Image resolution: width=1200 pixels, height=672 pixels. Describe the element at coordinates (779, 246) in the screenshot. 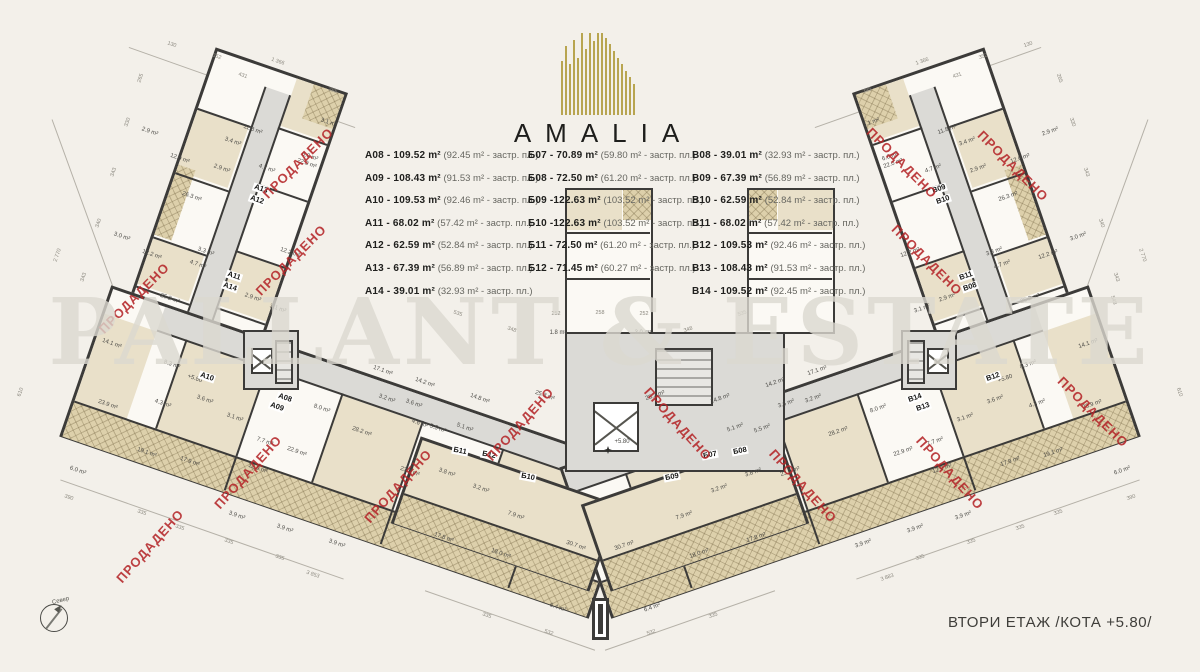

I see `apartment-listing: B12 - 109.53 m² (92.46 m² - застр. пл.)` at that location.